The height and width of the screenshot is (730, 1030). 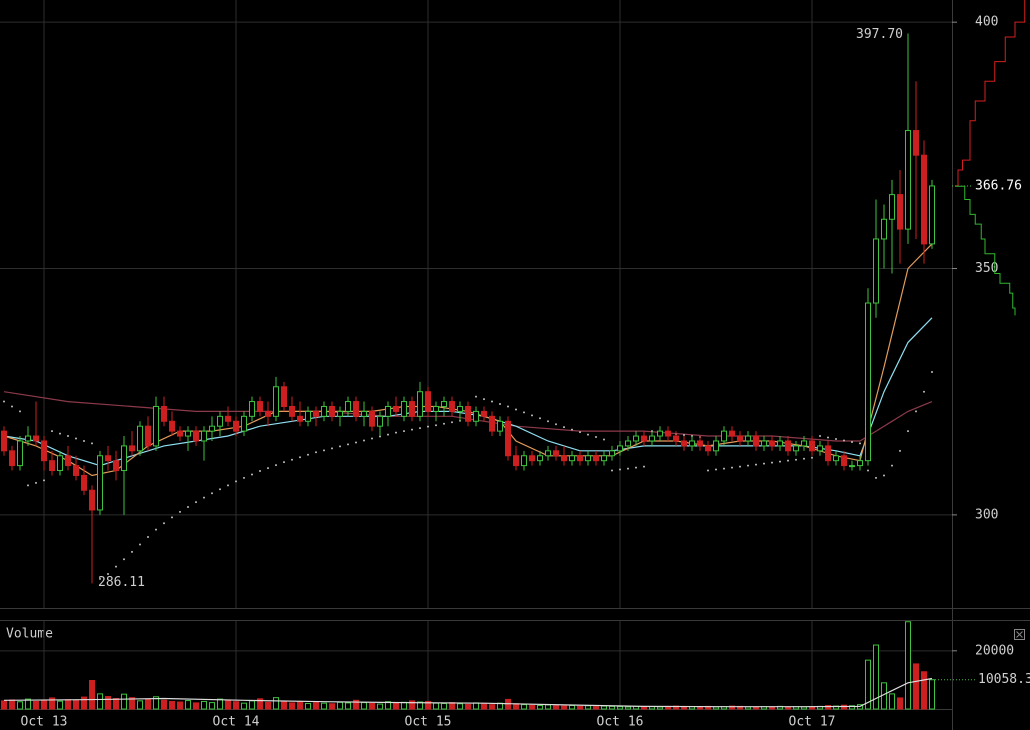 I want to click on x-tick-label: Oct 13, so click(x=44, y=722).